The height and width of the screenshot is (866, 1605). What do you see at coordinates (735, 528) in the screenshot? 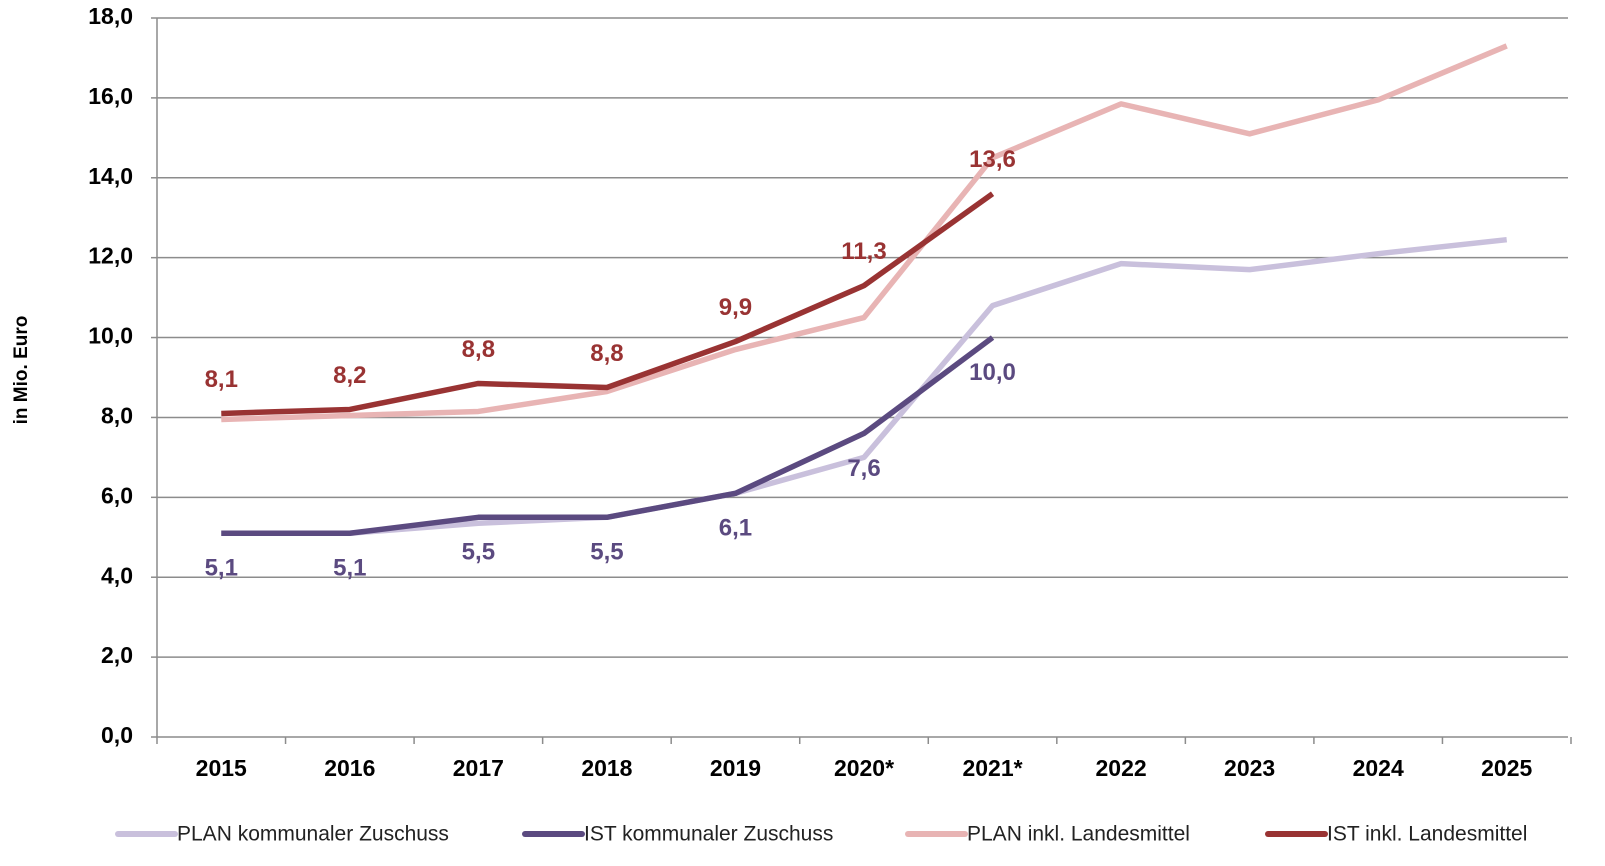
I see `data-label: 6,1` at bounding box center [735, 528].